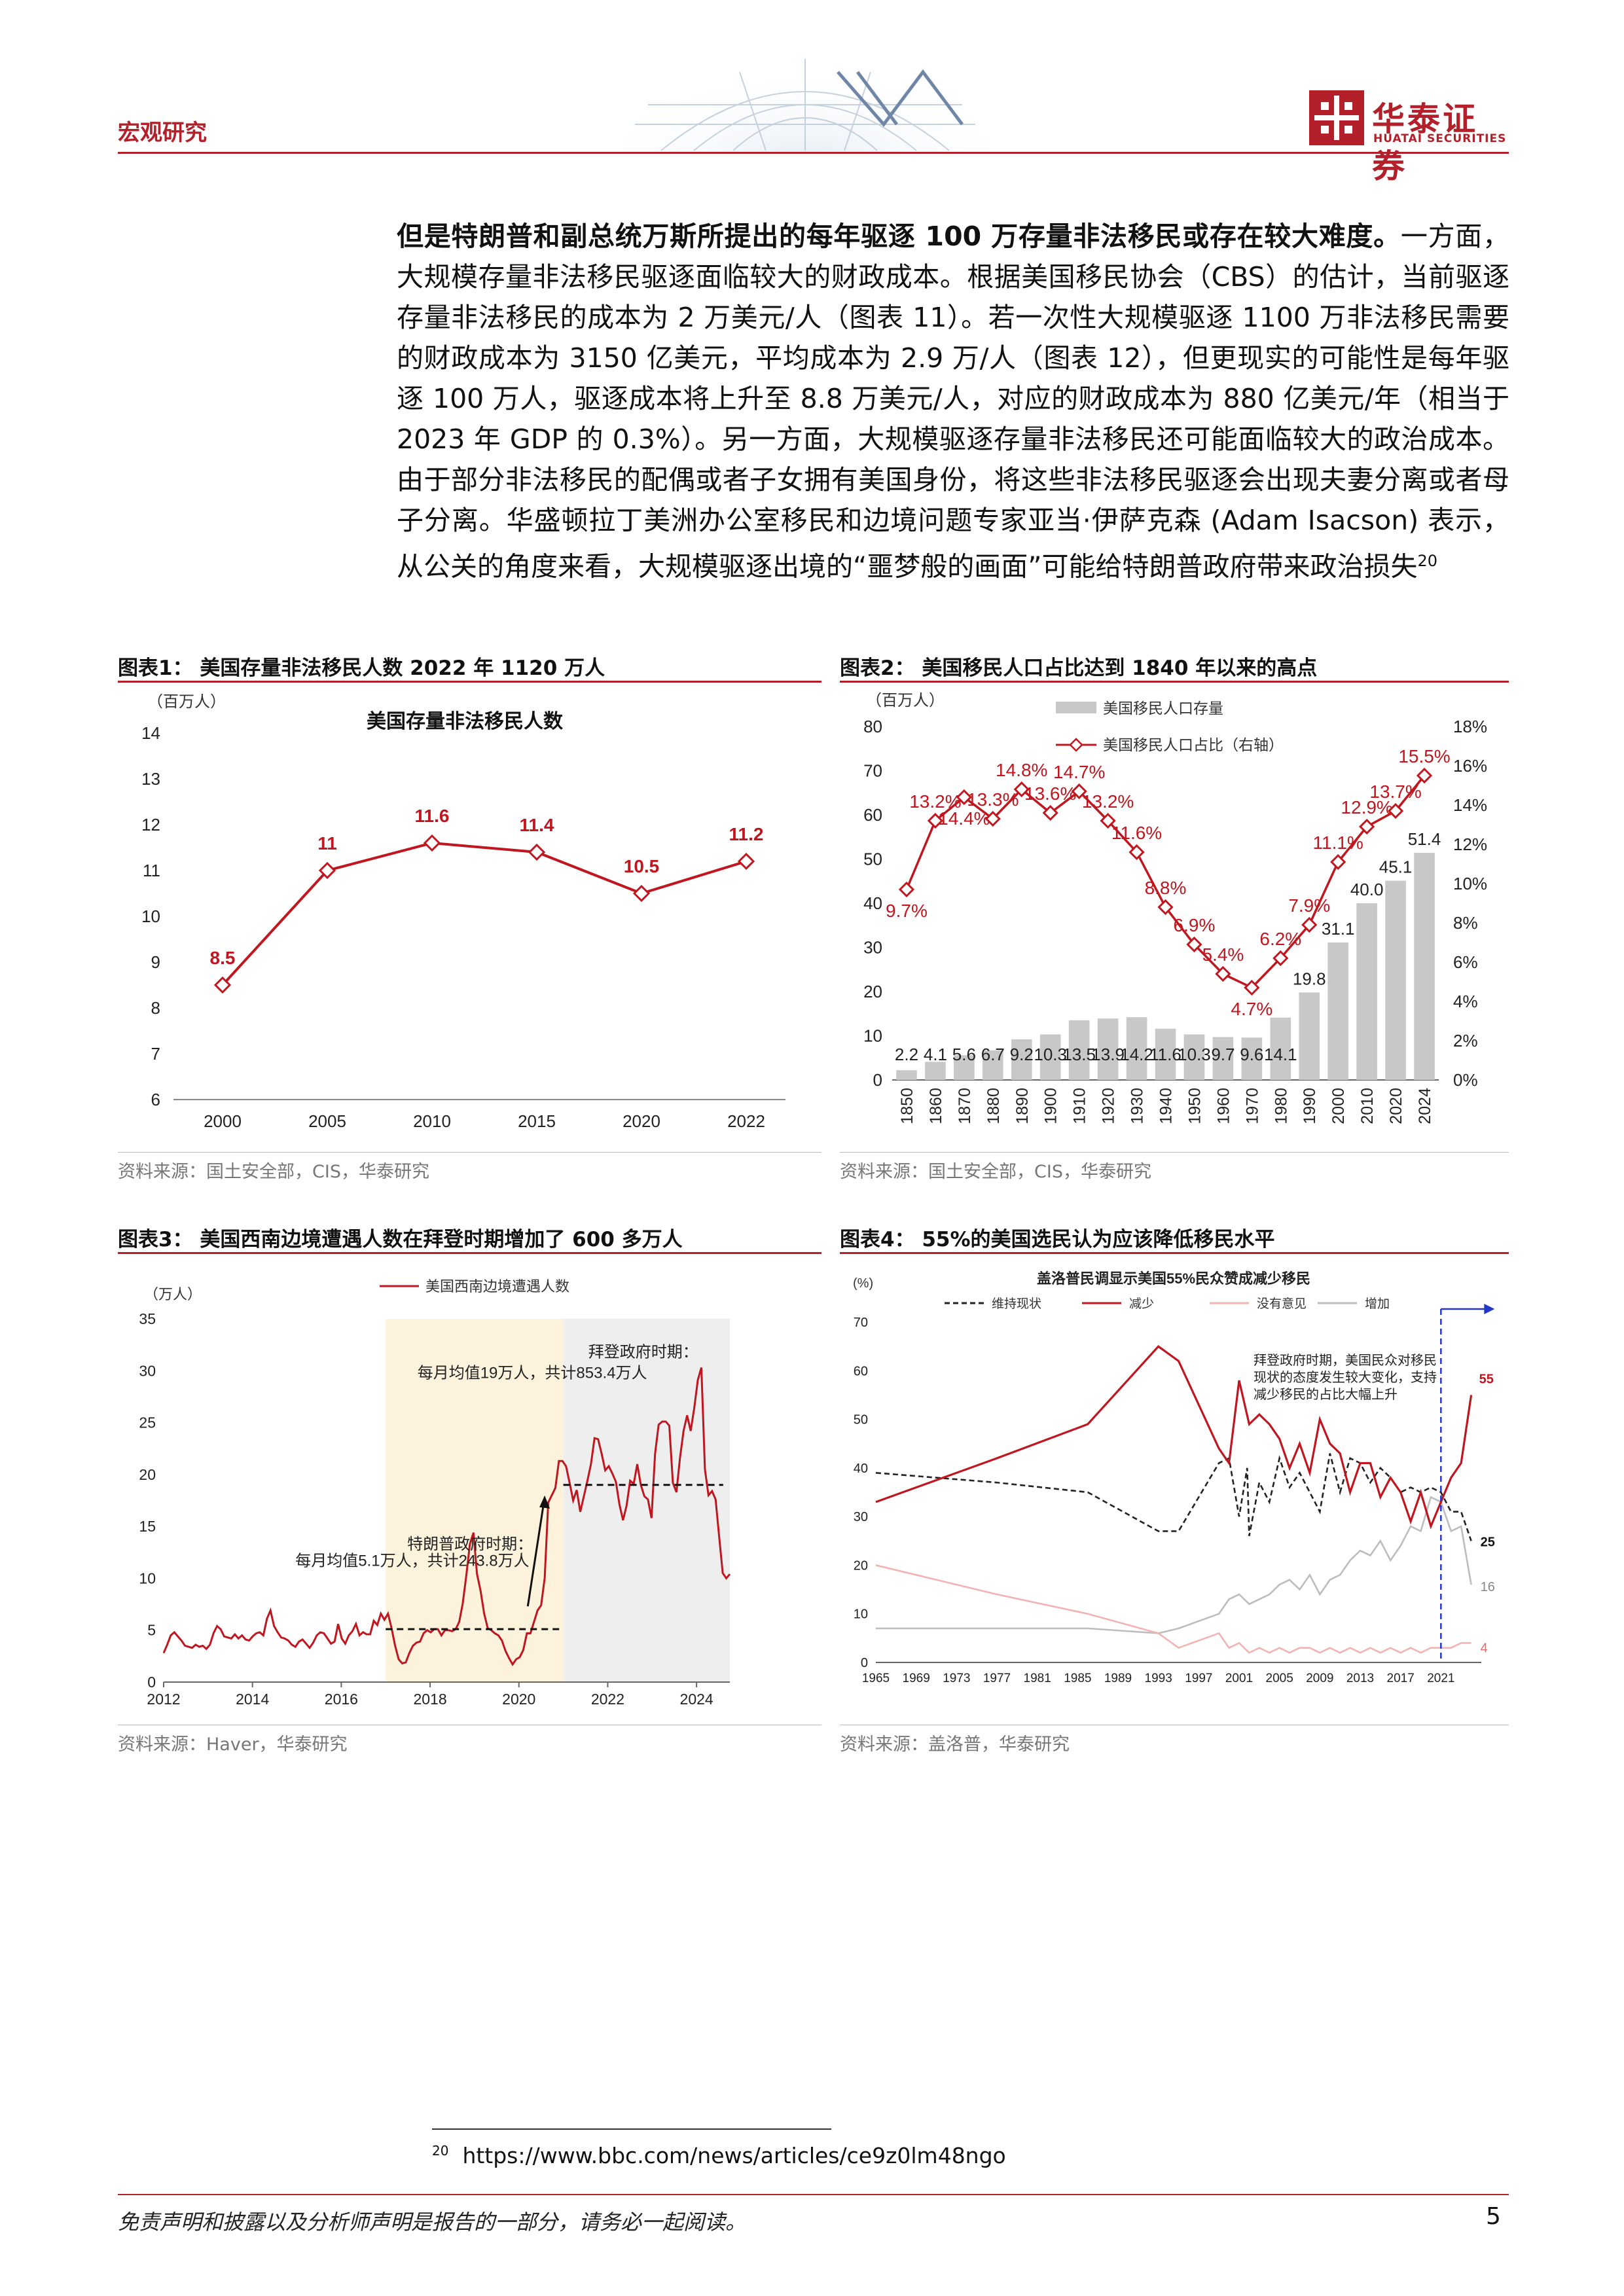 This screenshot has width=1624, height=2296. What do you see at coordinates (1079, 1054) in the screenshot?
I see `chart2-bar-label: 13.5` at bounding box center [1079, 1054].